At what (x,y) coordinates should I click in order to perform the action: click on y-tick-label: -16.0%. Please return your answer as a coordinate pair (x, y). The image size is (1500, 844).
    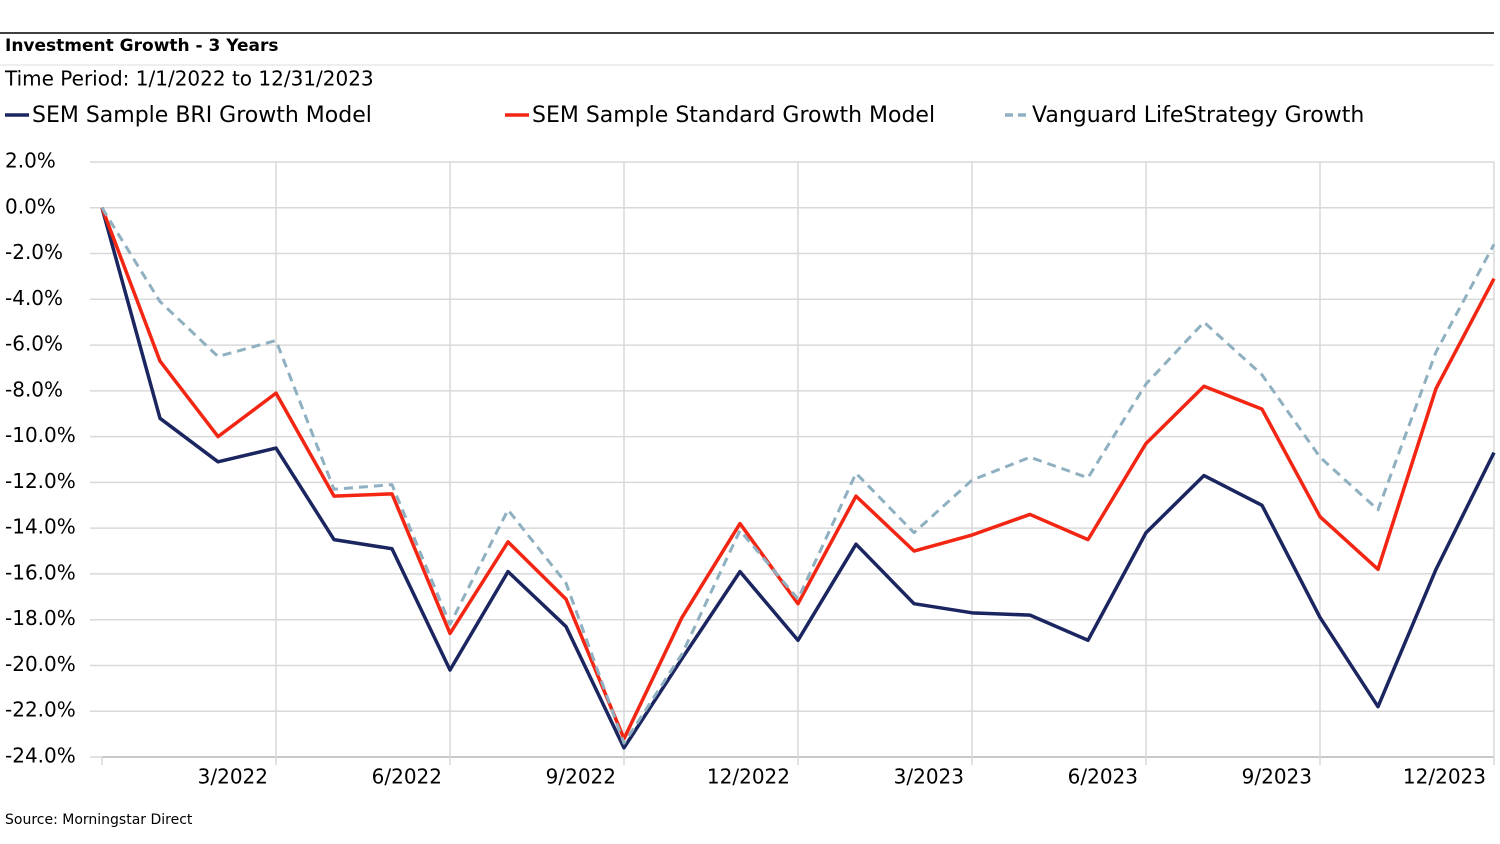
    Looking at the image, I should click on (40, 572).